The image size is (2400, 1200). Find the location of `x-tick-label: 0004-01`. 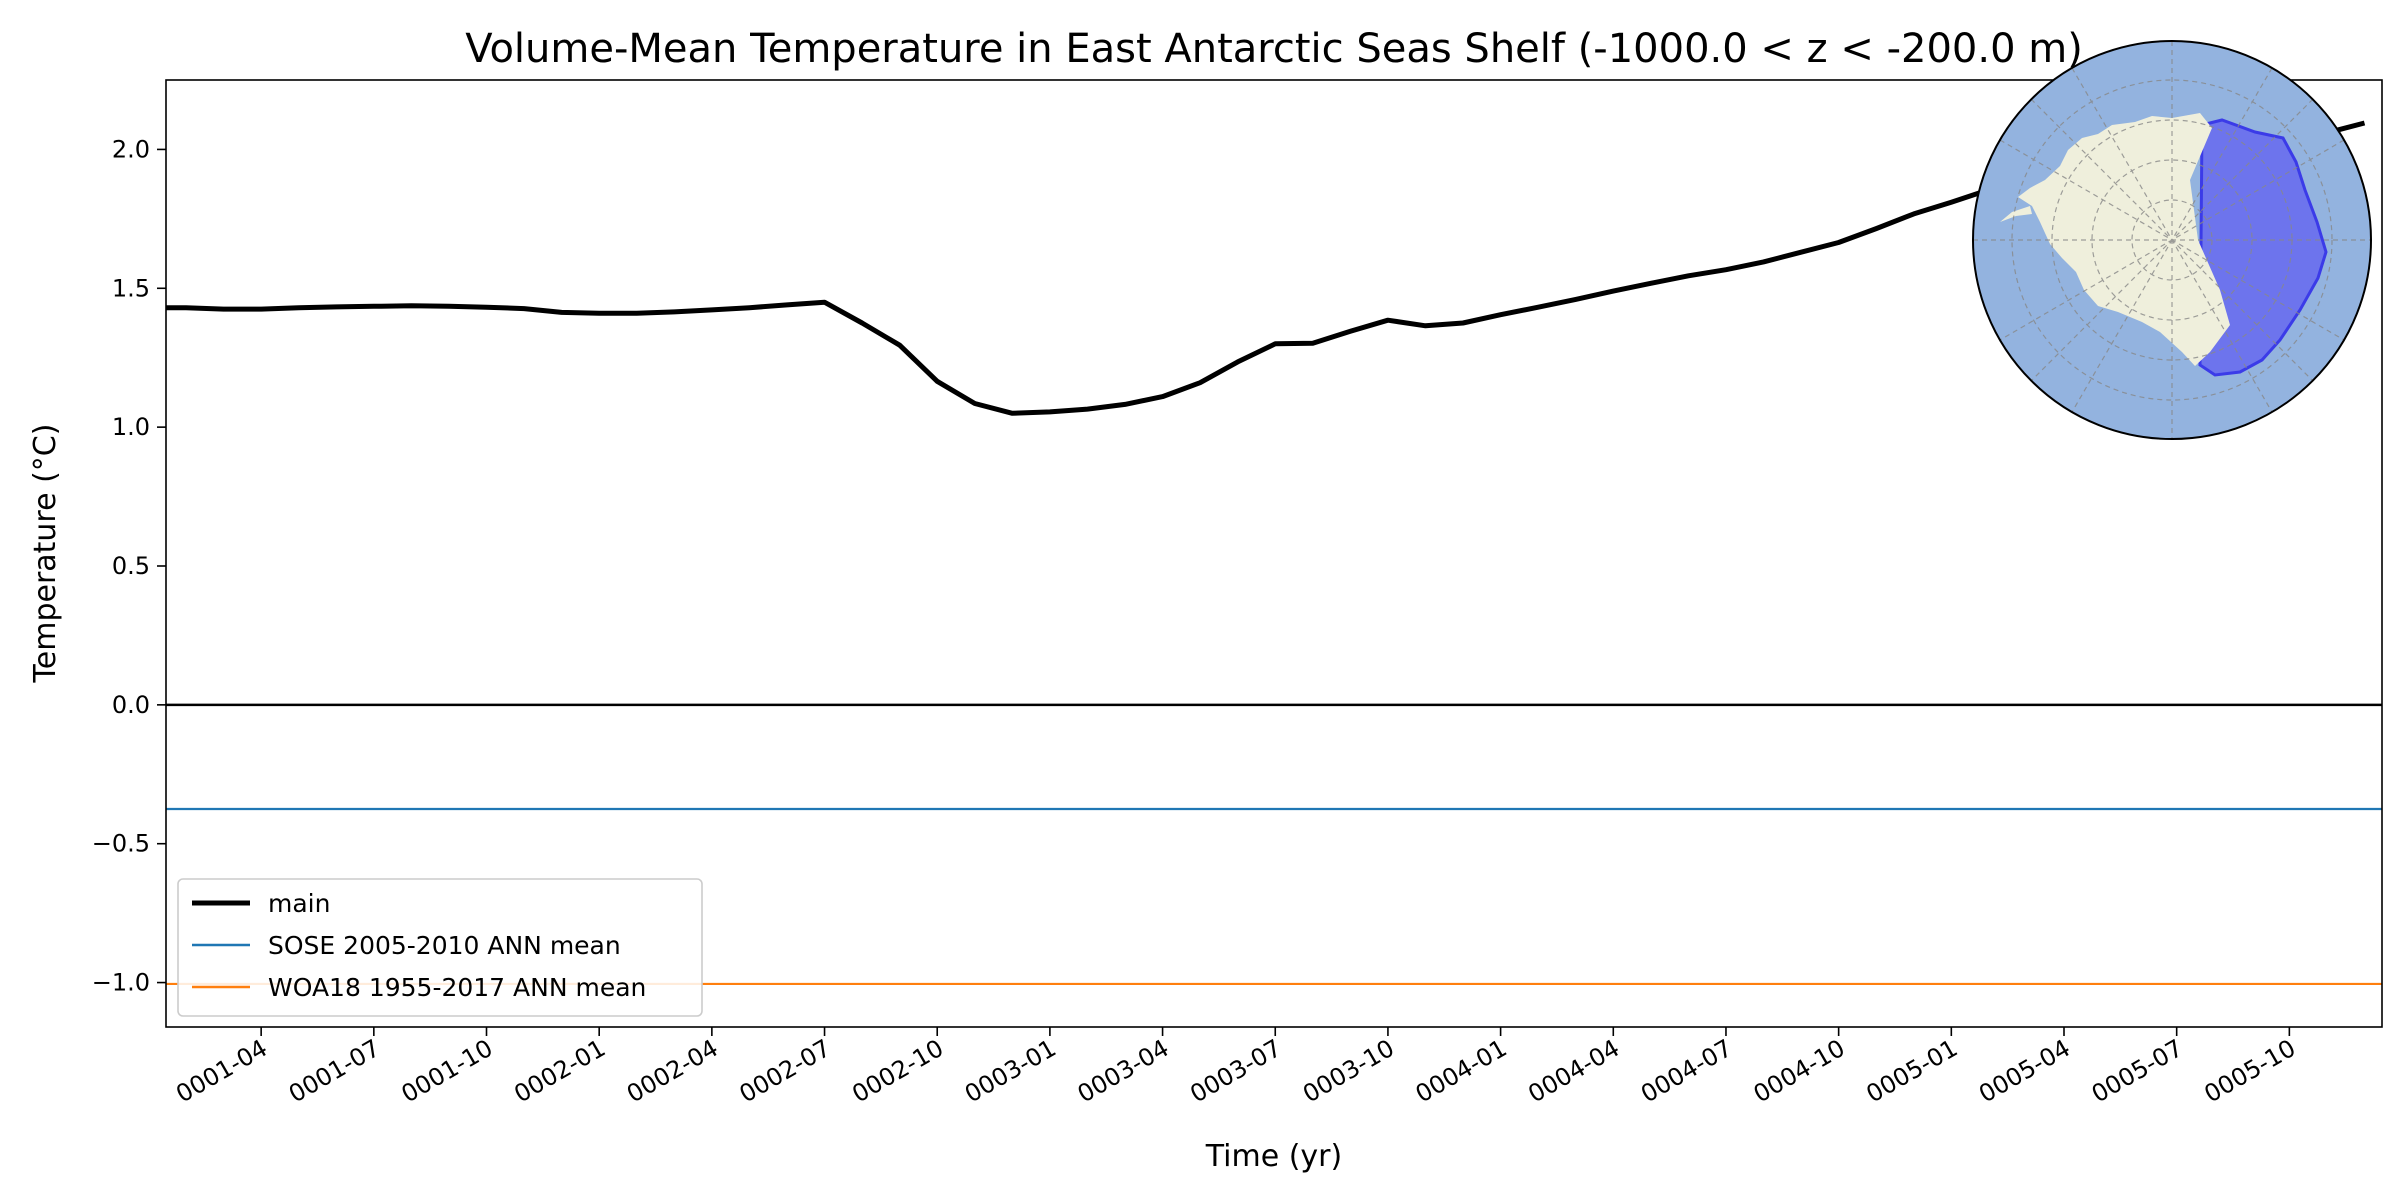

x-tick-label: 0004-01 is located at coordinates (1461, 1071).